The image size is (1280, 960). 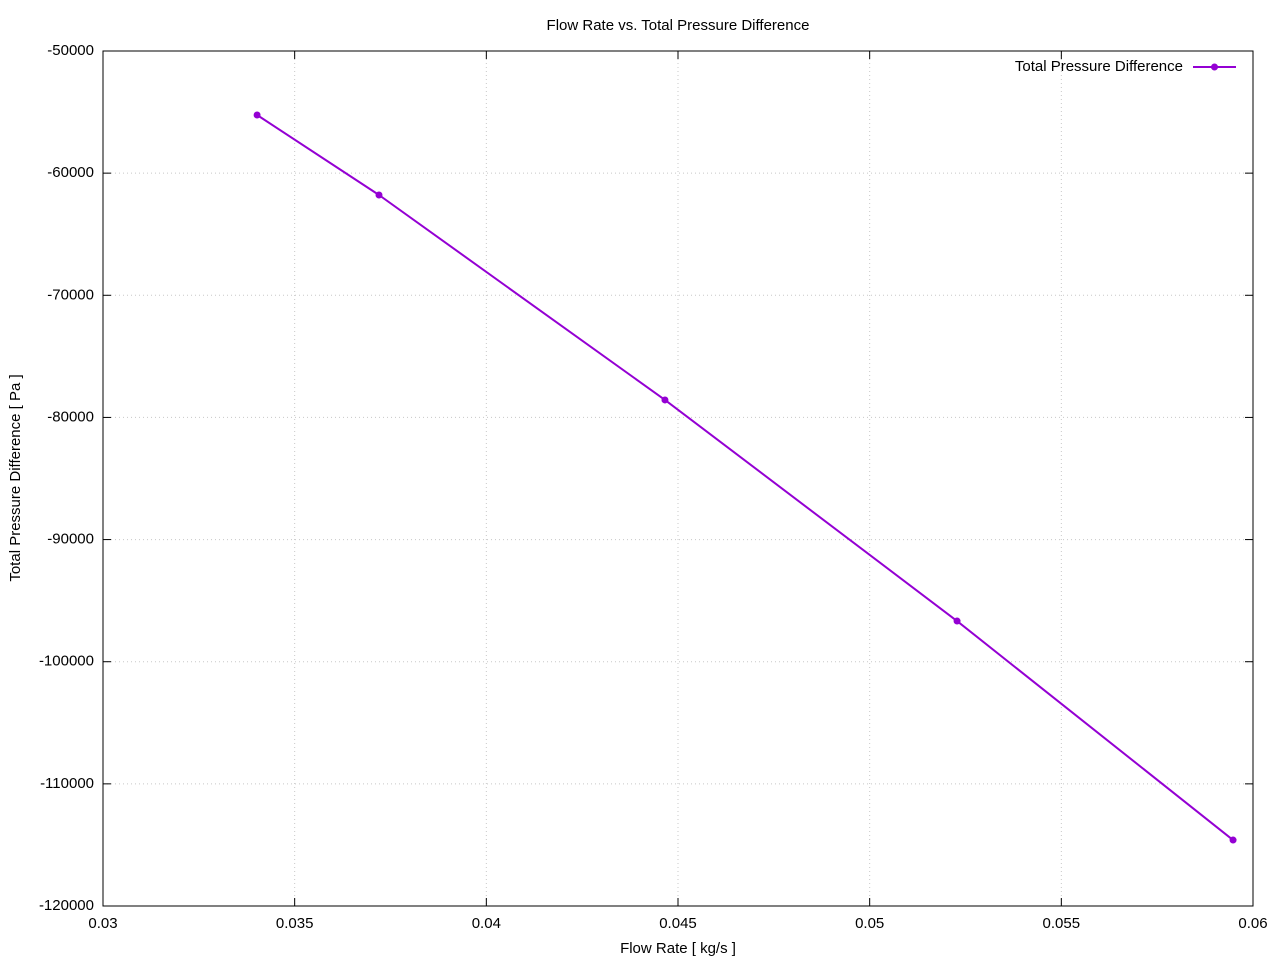 What do you see at coordinates (678, 948) in the screenshot?
I see `x-axis-label: Flow Rate [ kg/s ]` at bounding box center [678, 948].